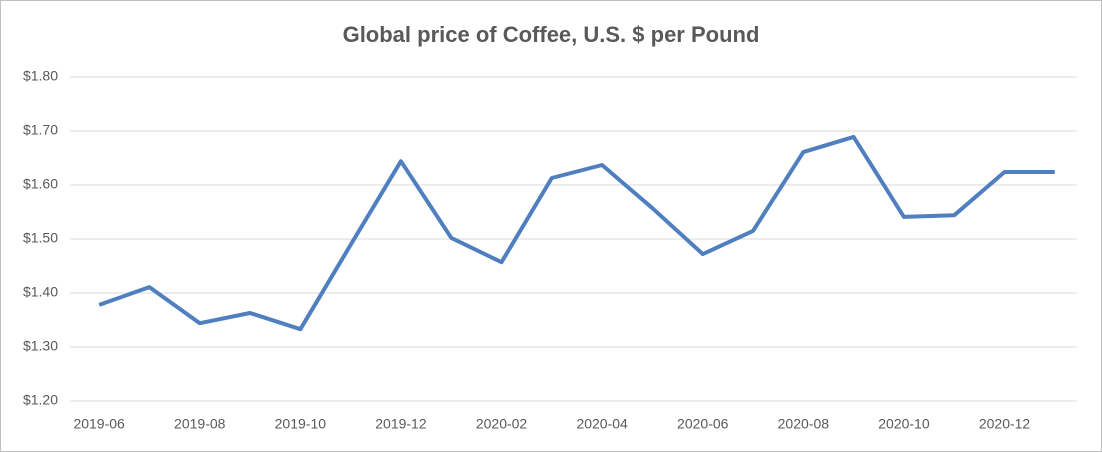 Image resolution: width=1102 pixels, height=452 pixels. Describe the element at coordinates (40, 184) in the screenshot. I see `y-tick-label: $1.60` at that location.